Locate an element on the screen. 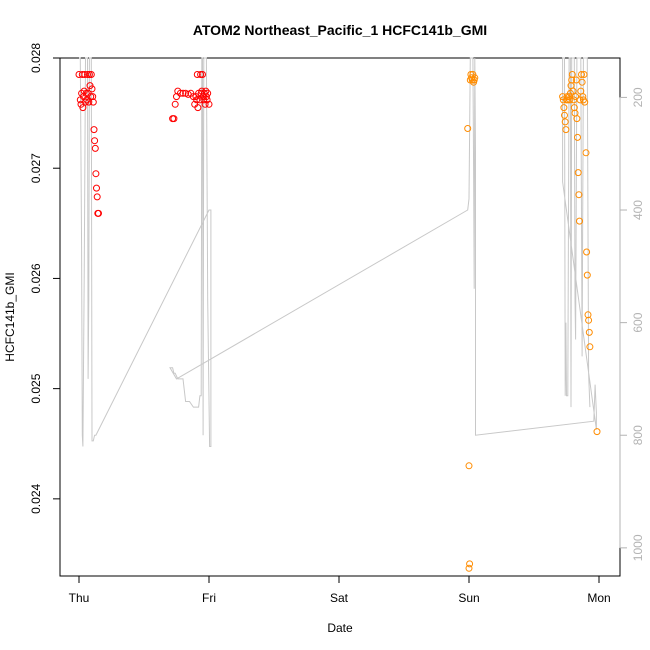 This screenshot has width=650, height=650. x-axis-label: Date is located at coordinates (340, 628).